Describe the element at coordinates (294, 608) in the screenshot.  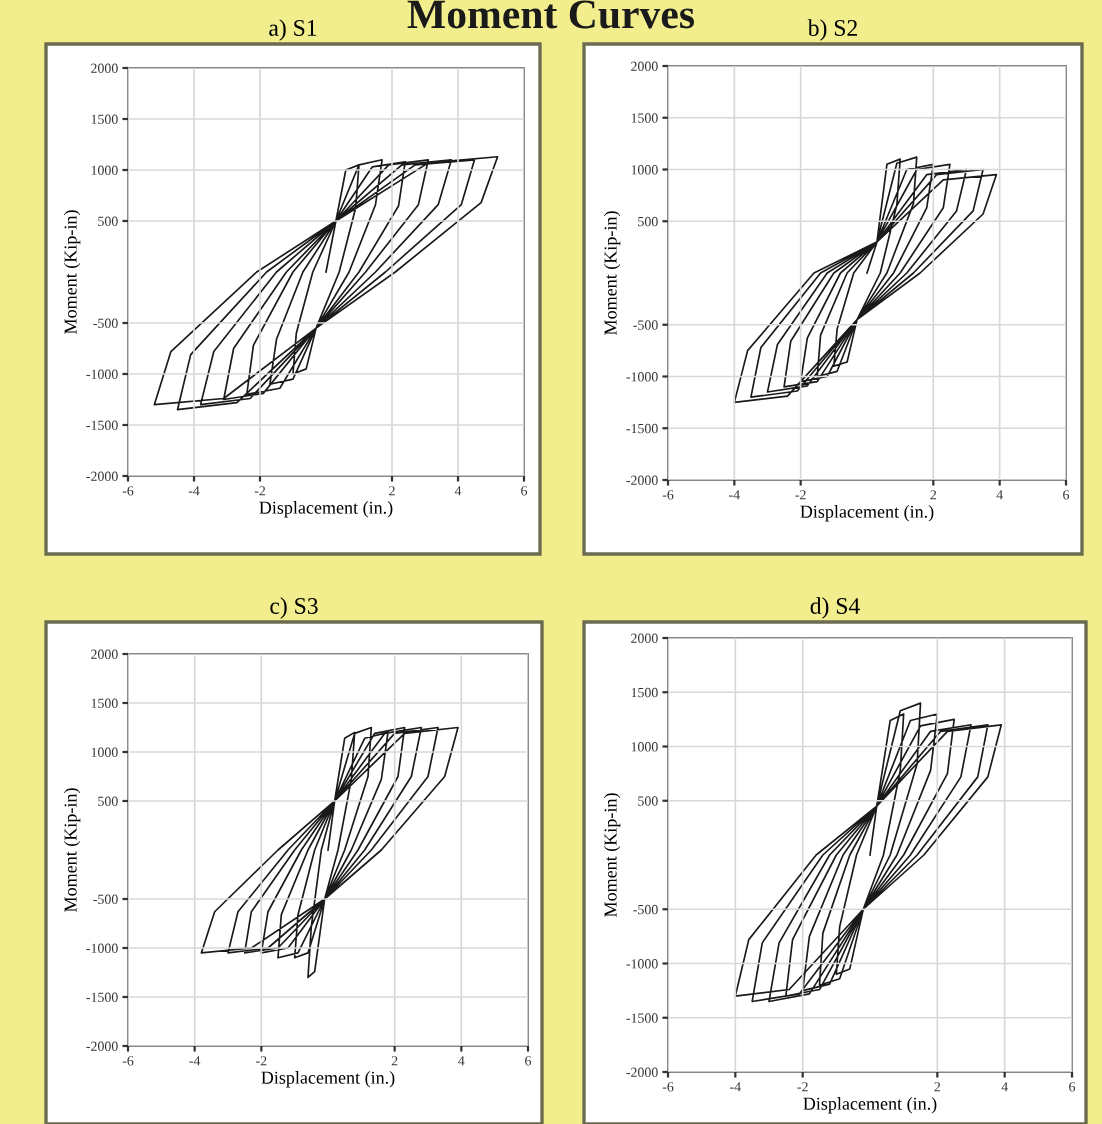
I see `chart-title: c) S3` at that location.